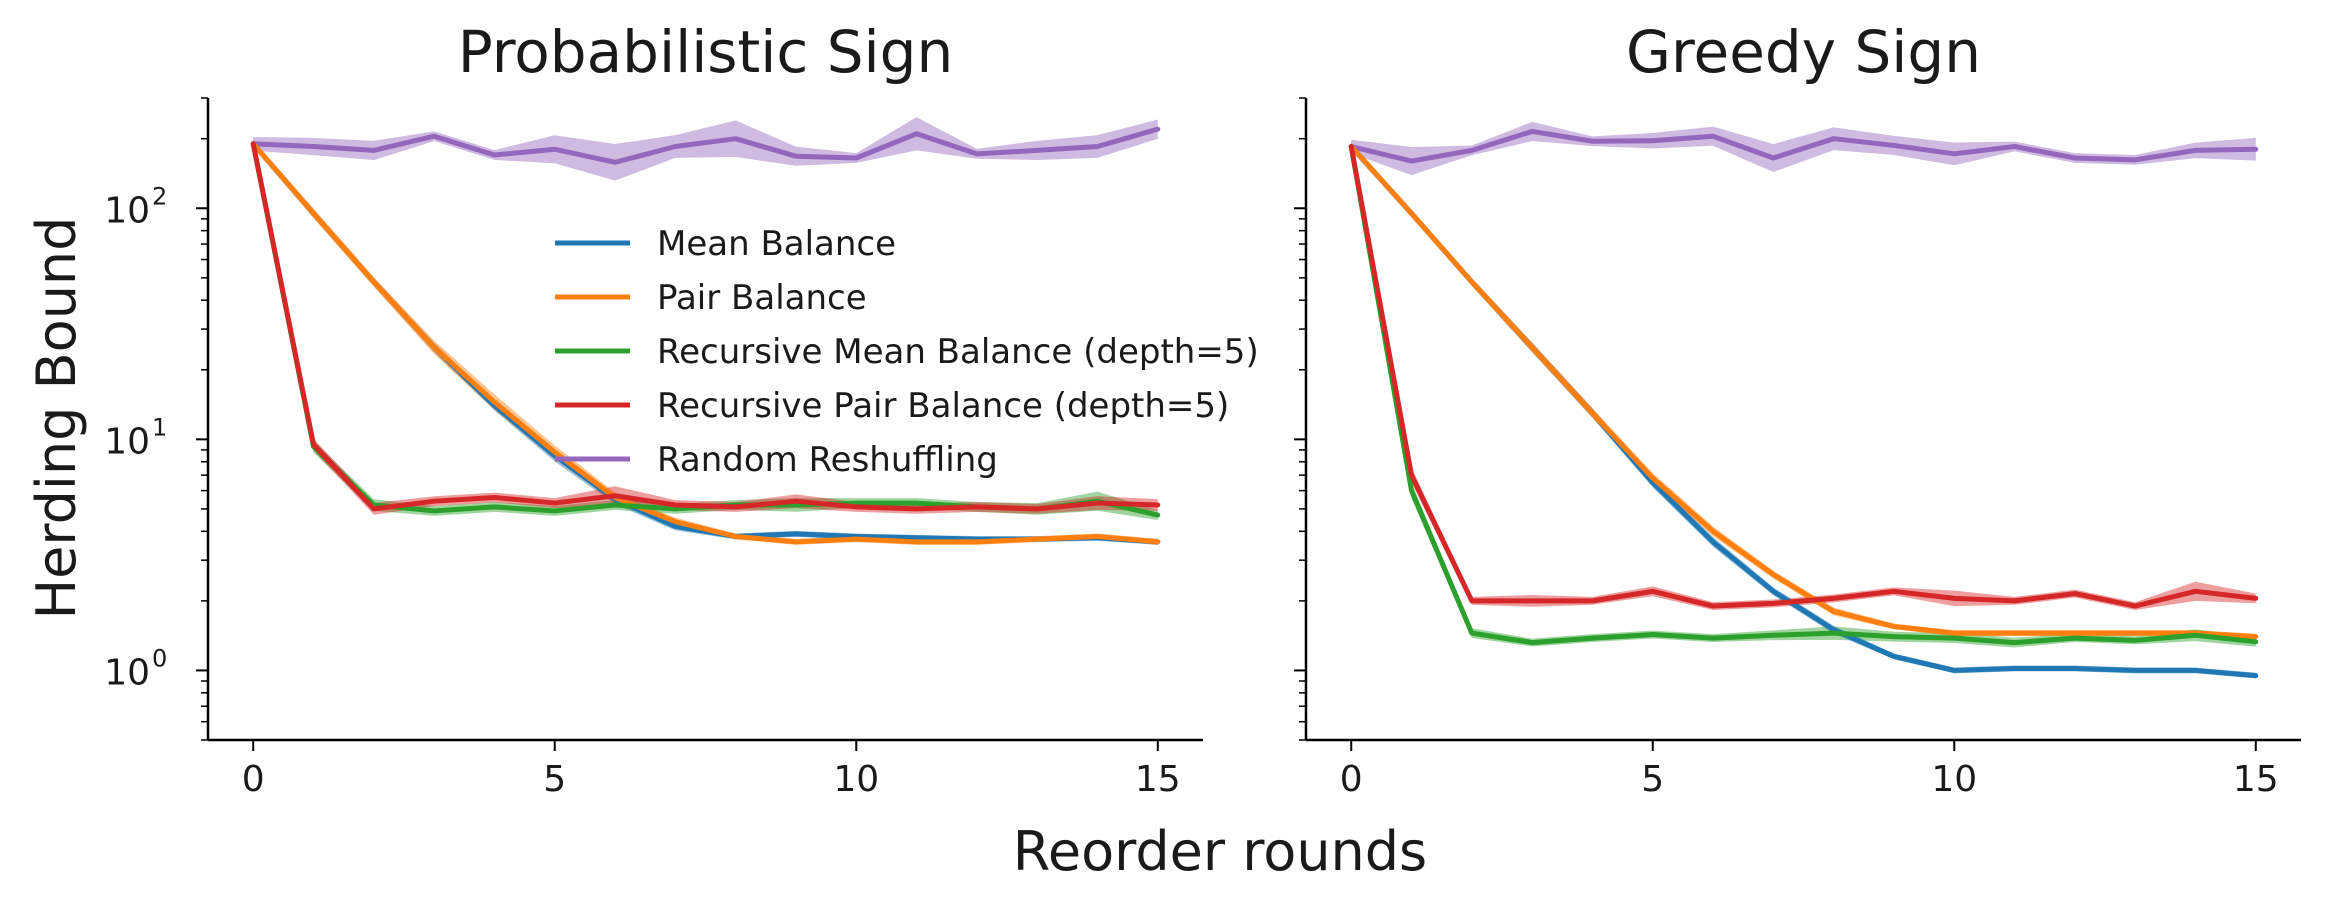 The height and width of the screenshot is (913, 2330). I want to click on legend-label: Recursive Pair Balance (depth=5), so click(943, 406).